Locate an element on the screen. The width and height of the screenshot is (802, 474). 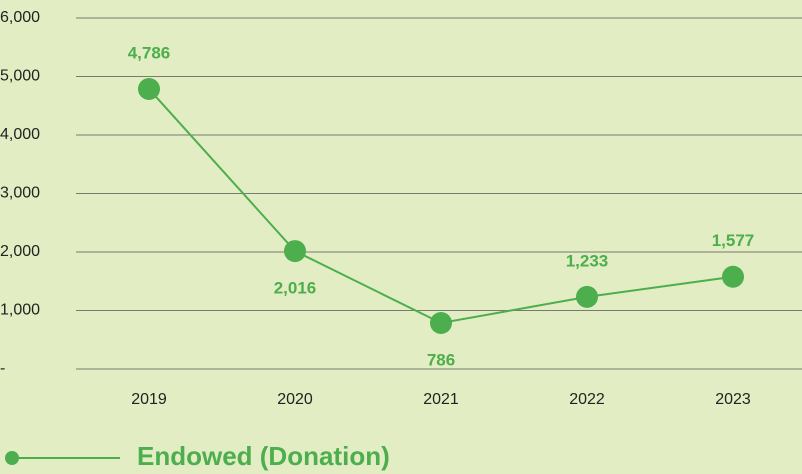
y-tick-label: 5,000 is located at coordinates (20, 76).